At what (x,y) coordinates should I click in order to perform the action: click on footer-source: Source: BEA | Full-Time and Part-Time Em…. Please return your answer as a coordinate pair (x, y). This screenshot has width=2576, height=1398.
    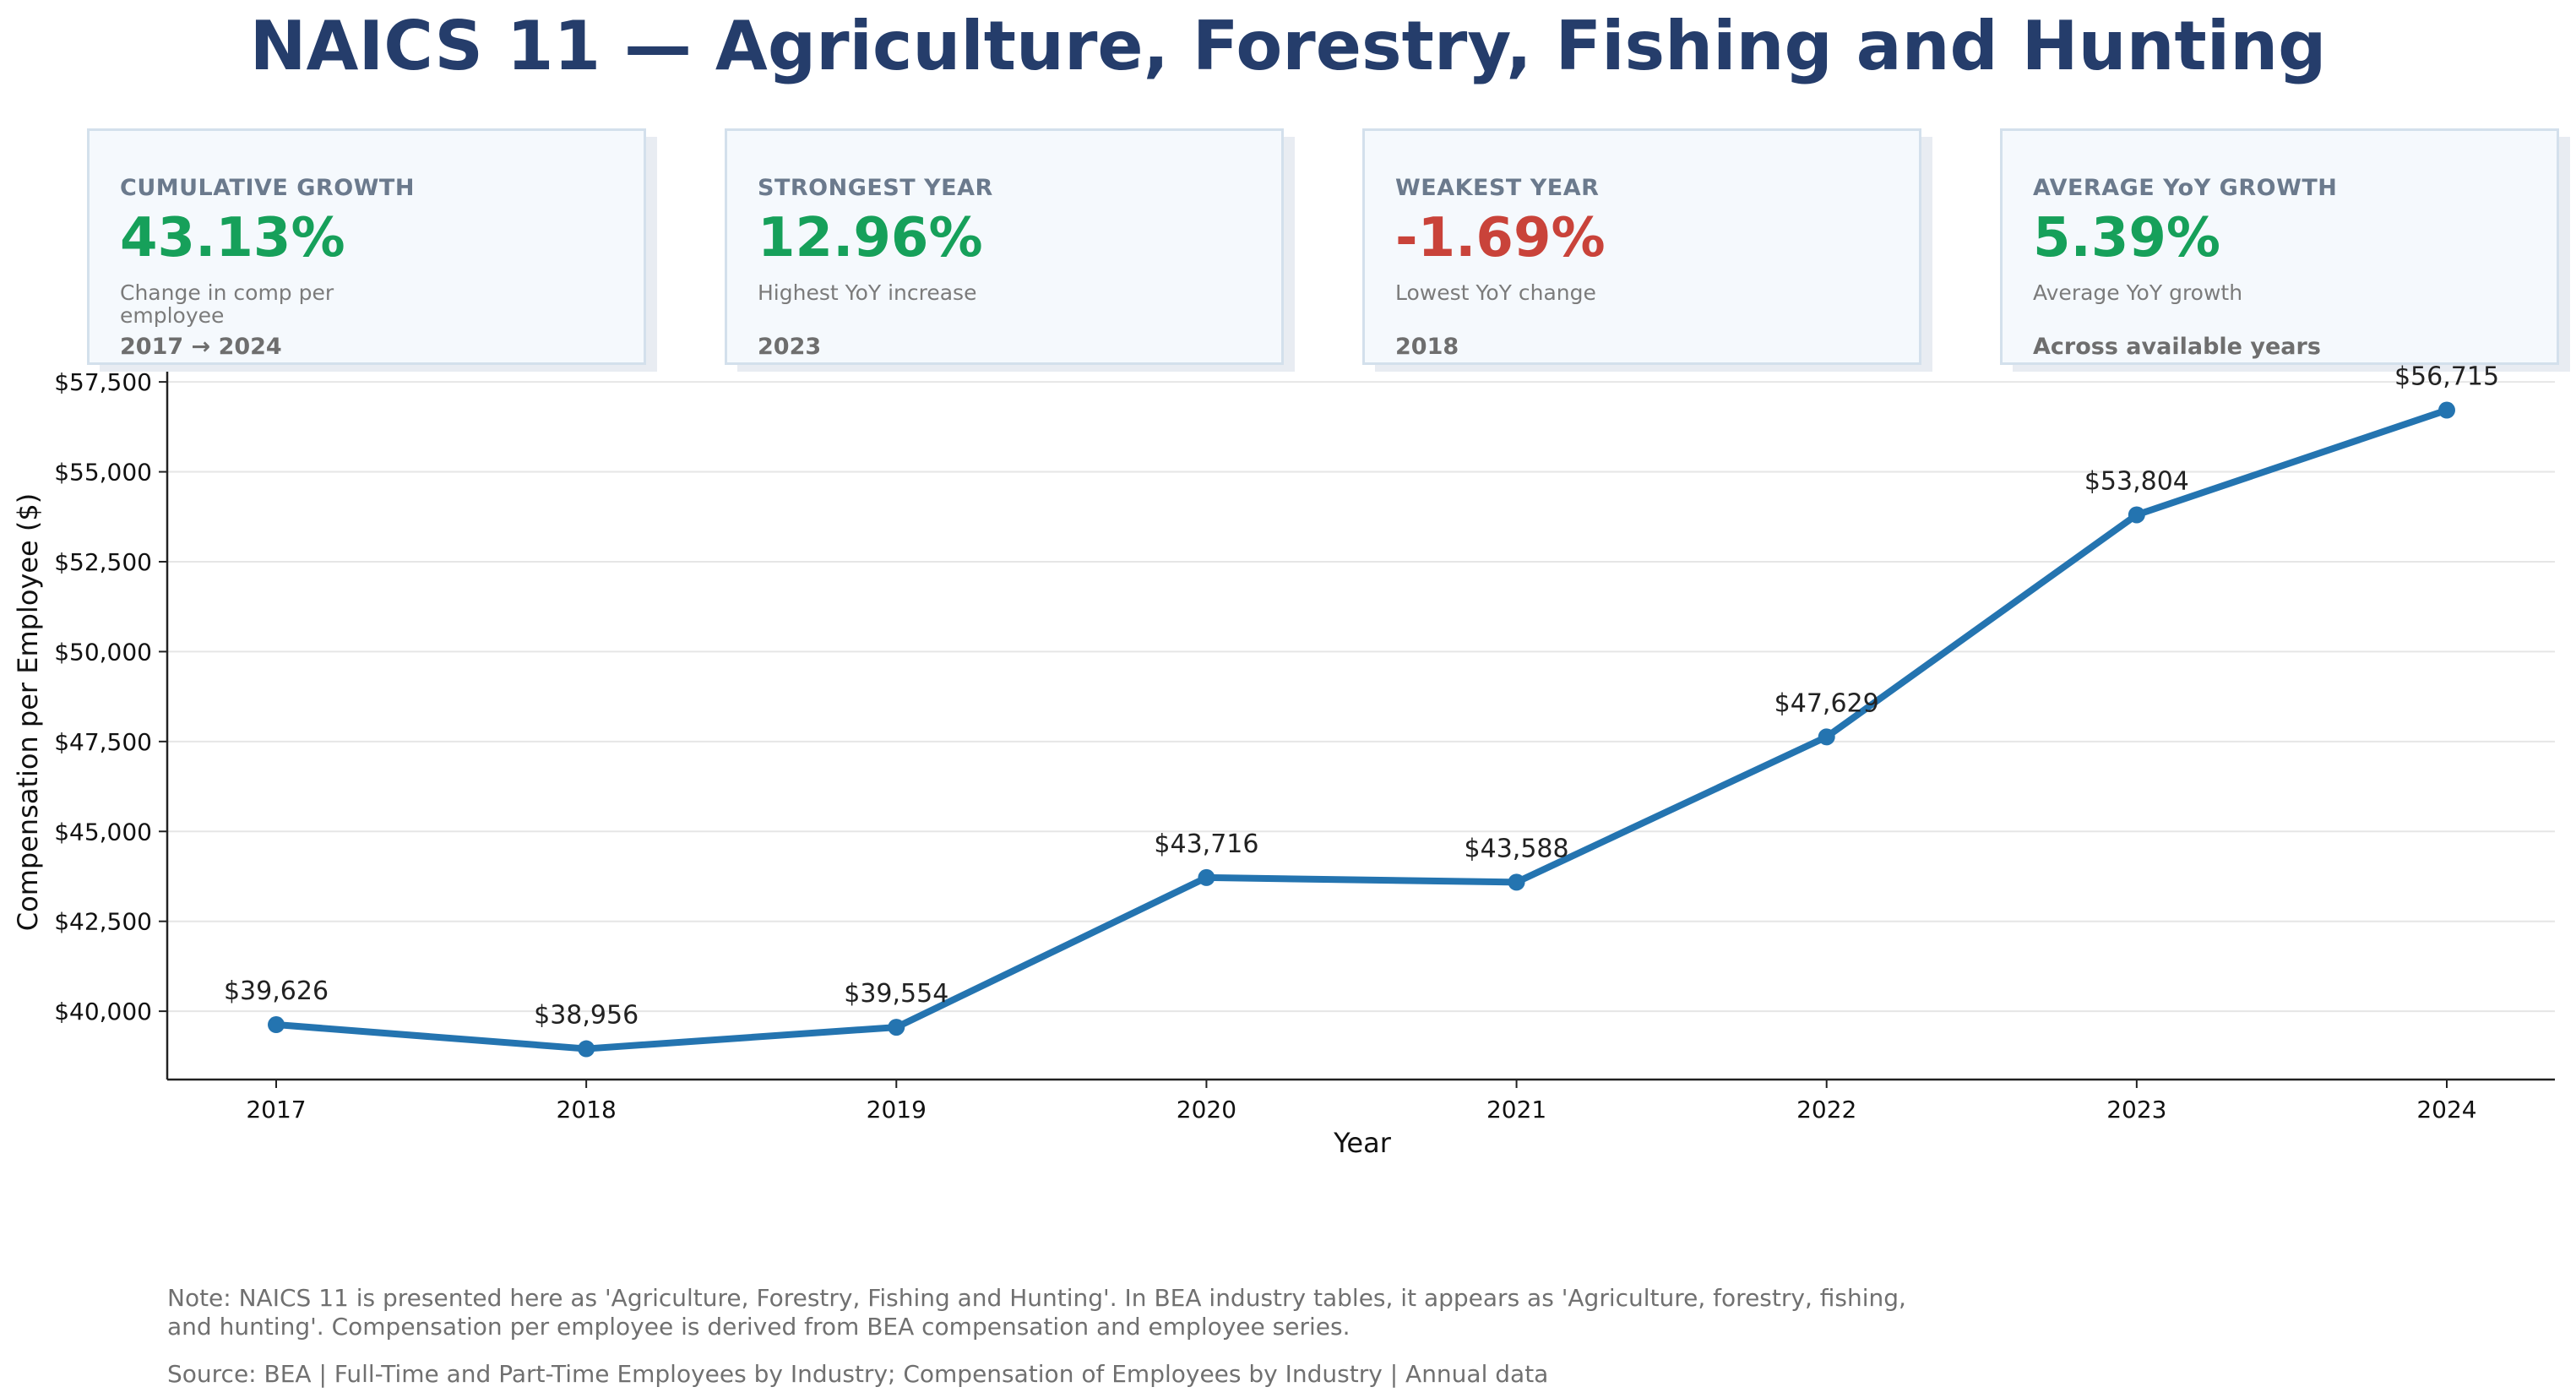
    Looking at the image, I should click on (858, 1374).